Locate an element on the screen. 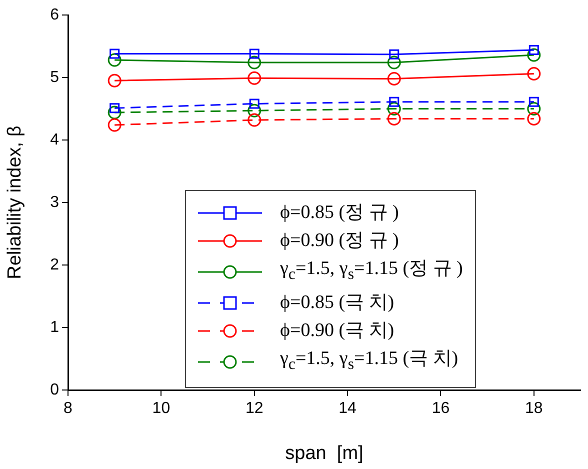 The image size is (588, 469). x-tick-label: 12 is located at coordinates (254, 409).